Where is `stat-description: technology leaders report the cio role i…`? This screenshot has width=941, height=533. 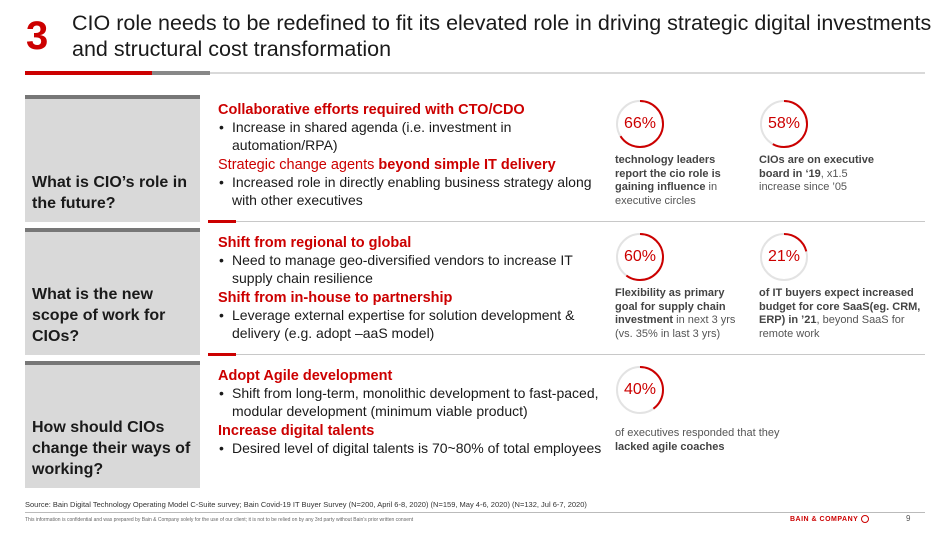
stat-description: technology leaders report the cio role i… is located at coordinates (677, 181).